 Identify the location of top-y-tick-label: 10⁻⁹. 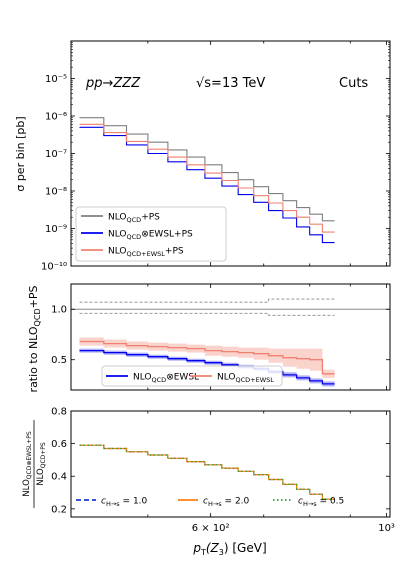
(56, 229).